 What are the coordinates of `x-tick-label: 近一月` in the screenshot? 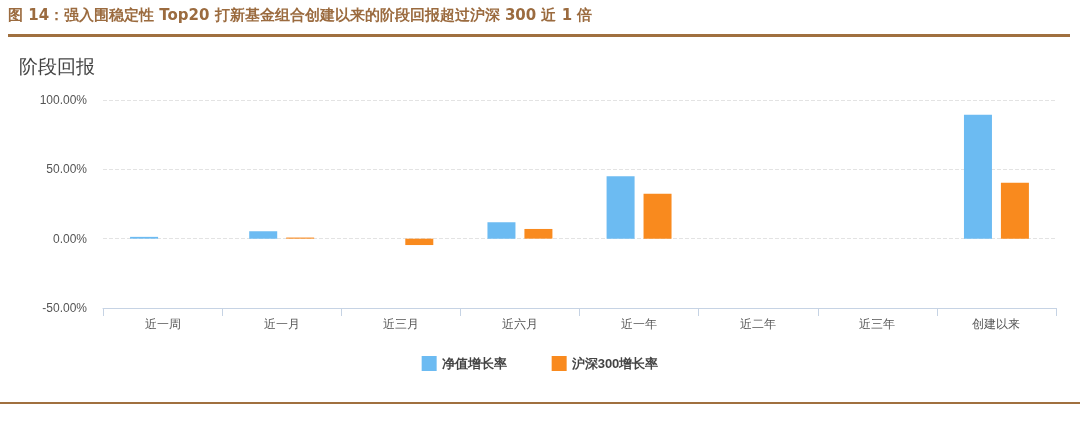 It's located at (281, 324).